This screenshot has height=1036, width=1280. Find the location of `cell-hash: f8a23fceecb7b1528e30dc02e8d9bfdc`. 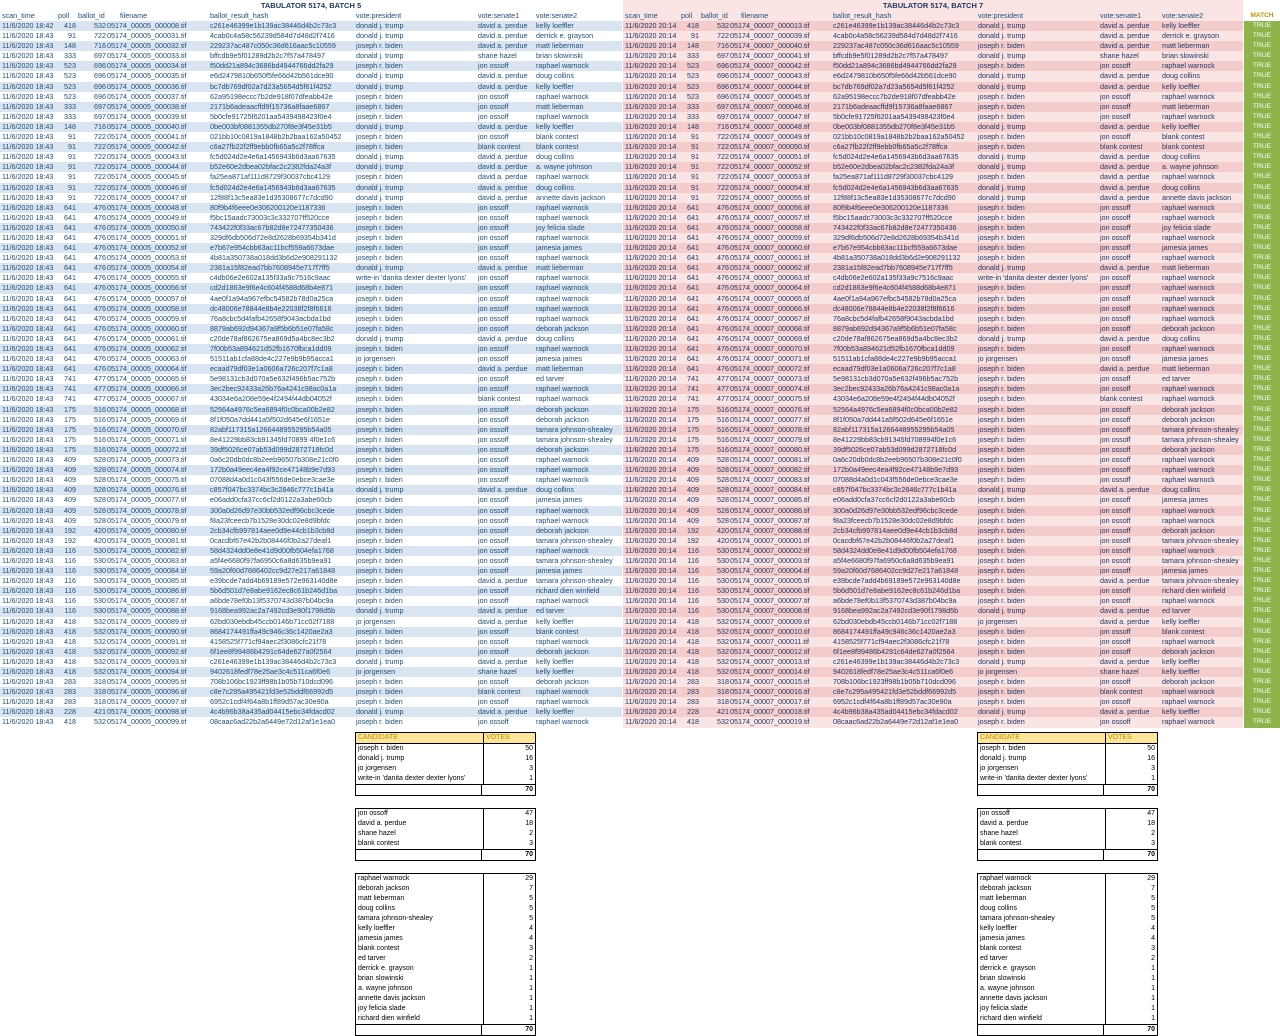

cell-hash: f8a23fceecb7b1528e30dc02e8d9bfdc is located at coordinates (893, 520).